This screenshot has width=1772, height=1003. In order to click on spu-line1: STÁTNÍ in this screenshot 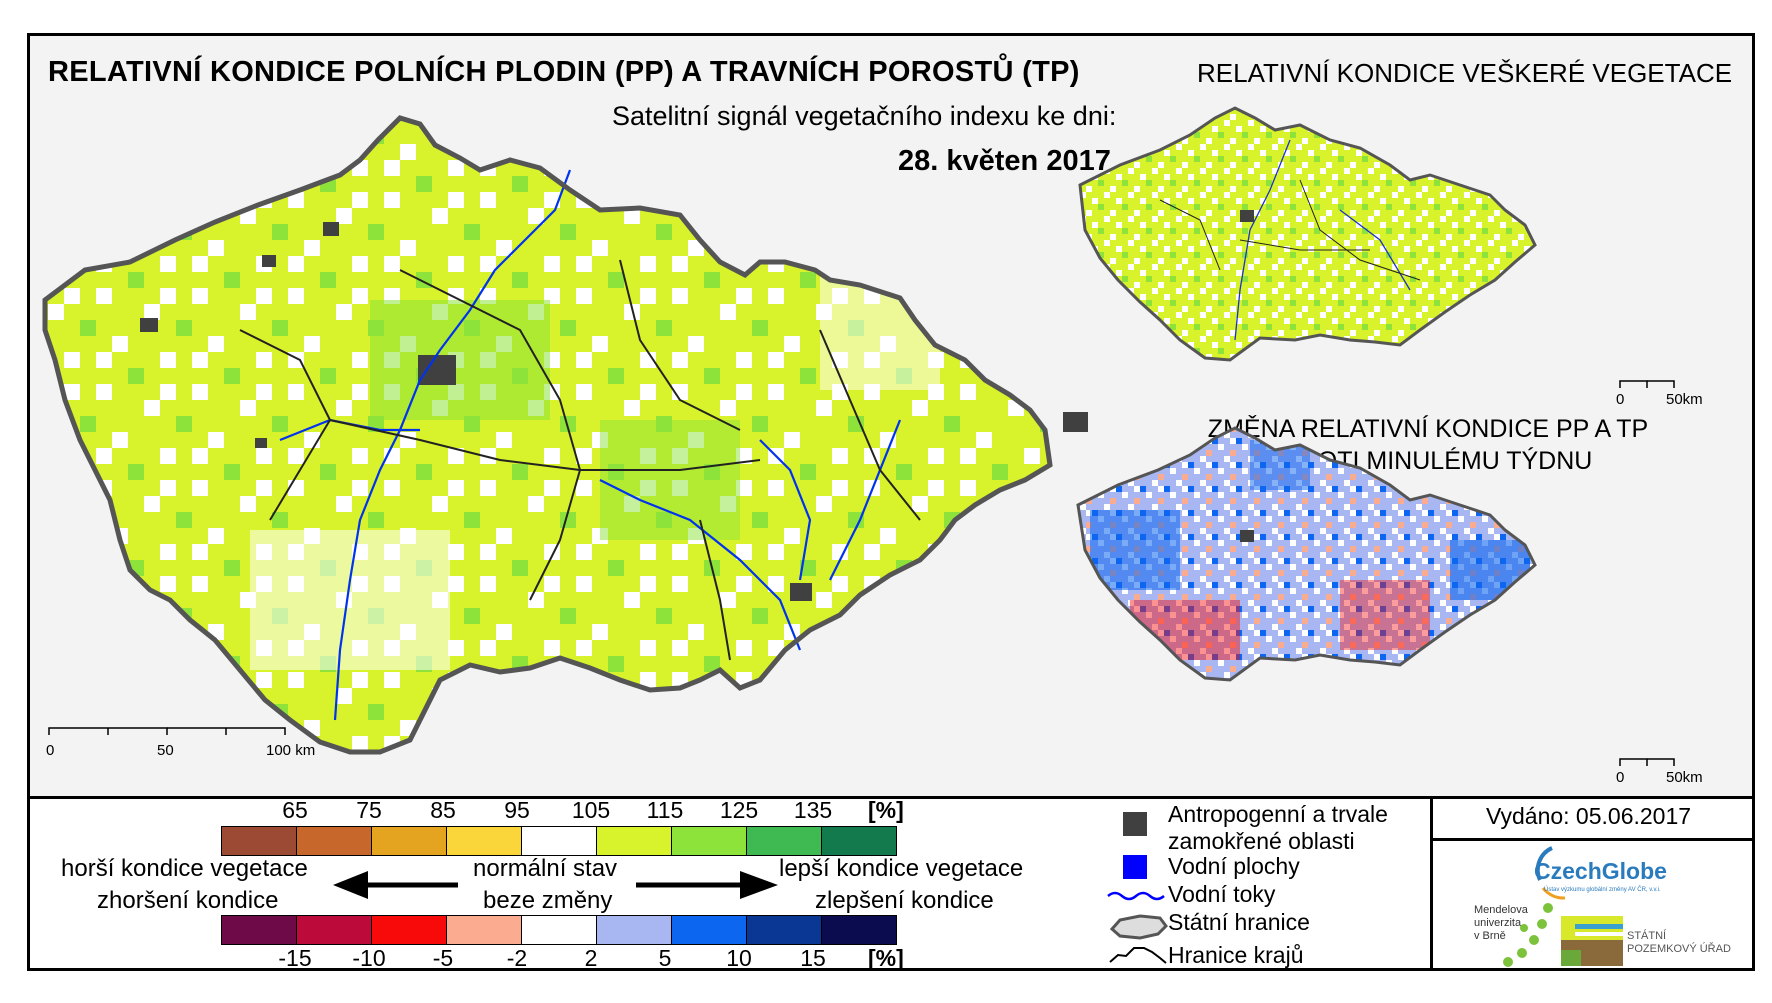, I will do `click(1647, 936)`.